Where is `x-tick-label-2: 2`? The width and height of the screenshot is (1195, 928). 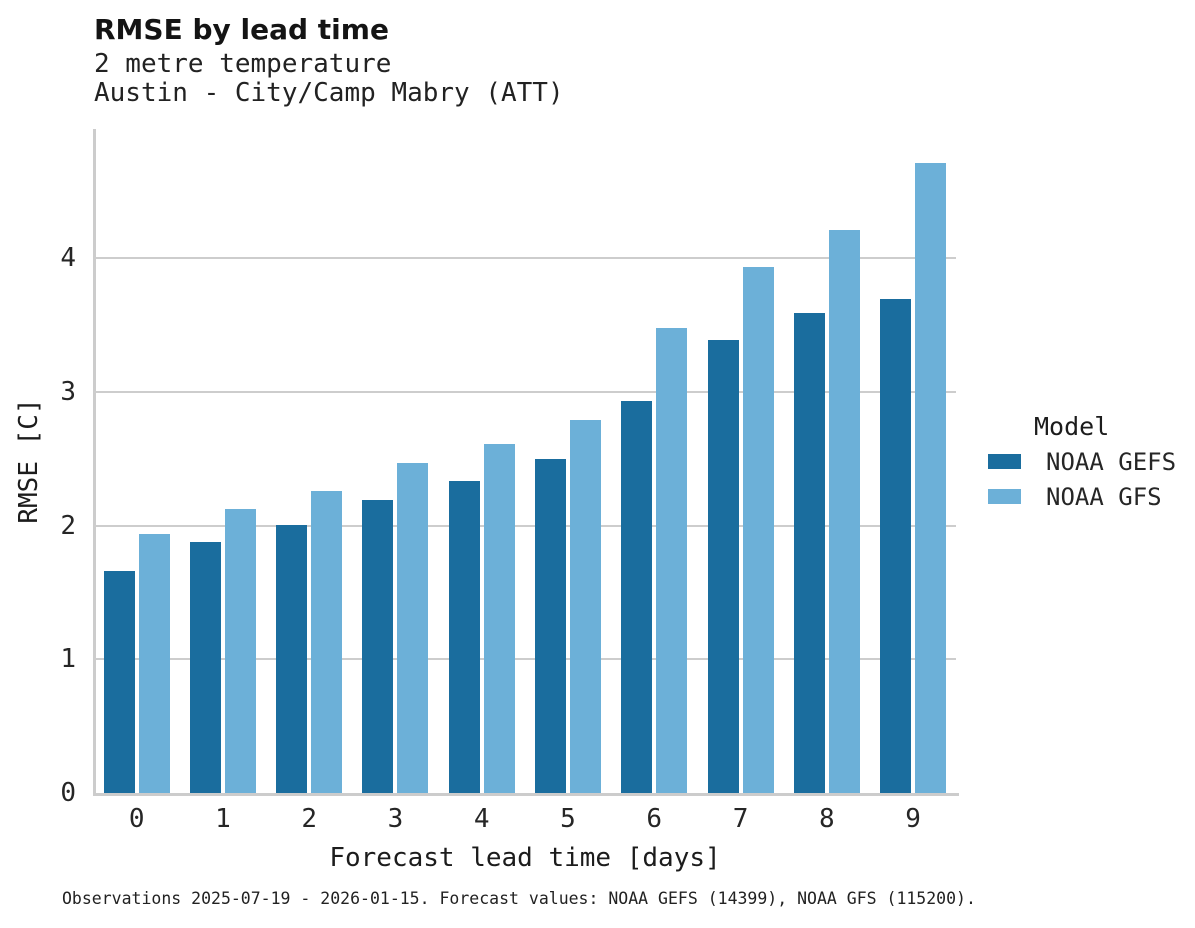 x-tick-label-2: 2 is located at coordinates (309, 819).